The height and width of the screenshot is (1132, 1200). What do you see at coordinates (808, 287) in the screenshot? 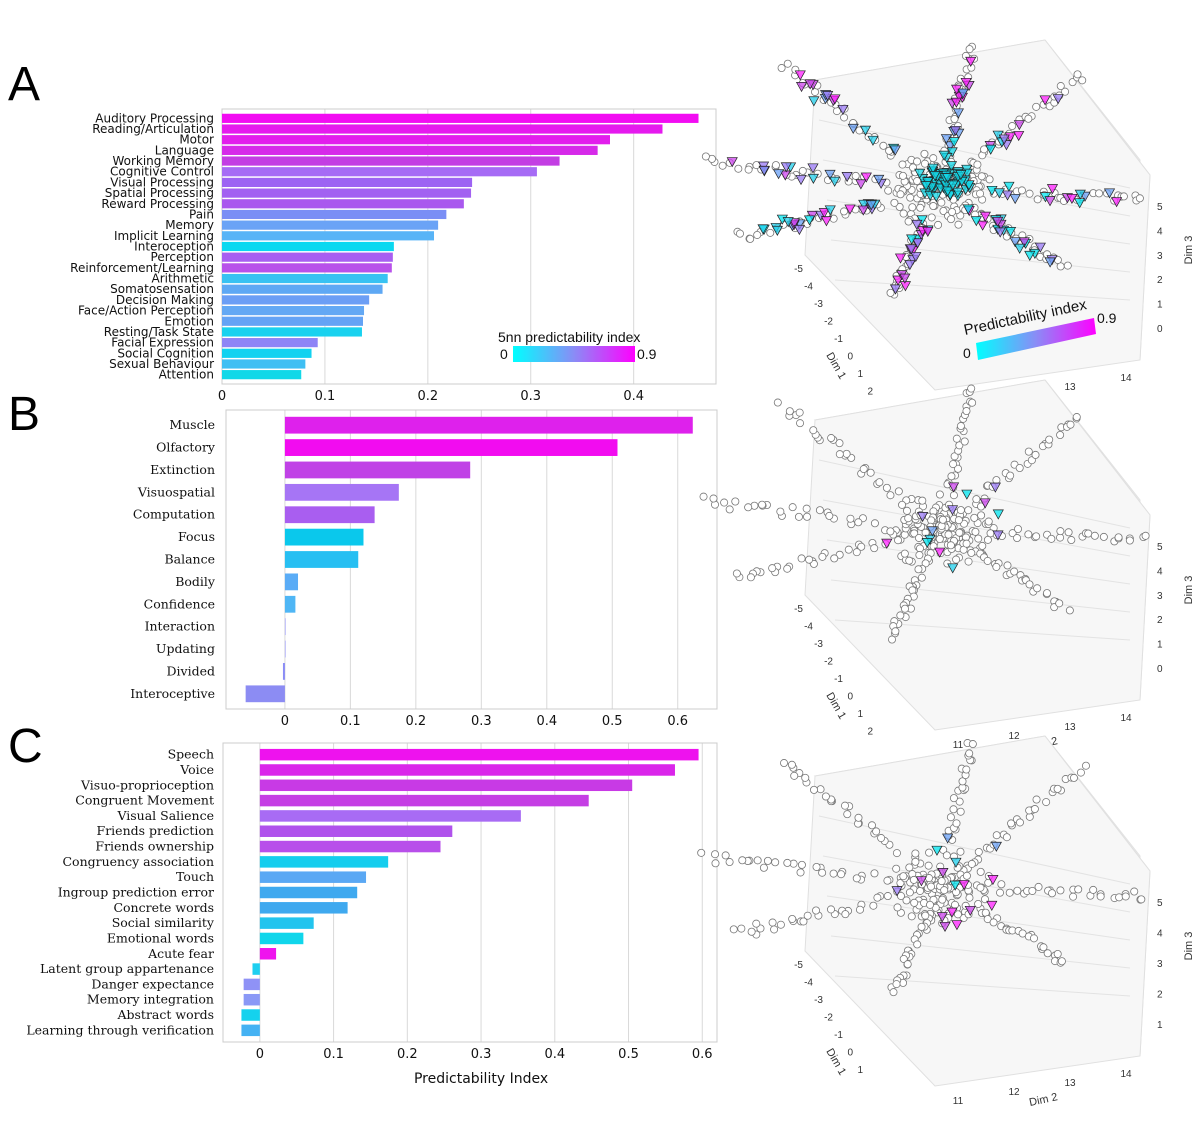
I see `dim1-tick-a-1: -4` at bounding box center [808, 287].